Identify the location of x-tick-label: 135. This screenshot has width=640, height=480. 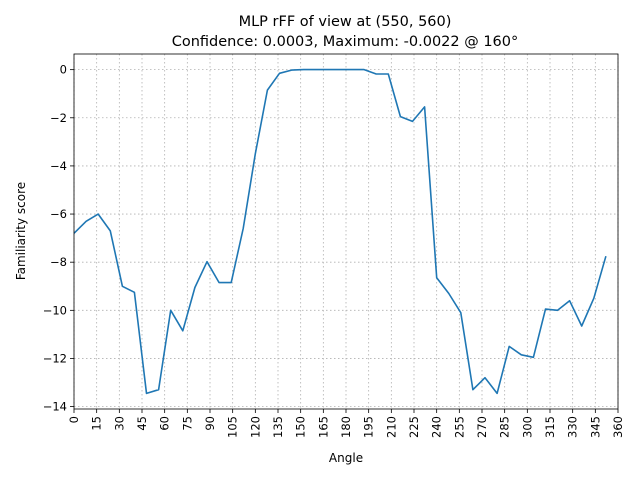
(278, 427).